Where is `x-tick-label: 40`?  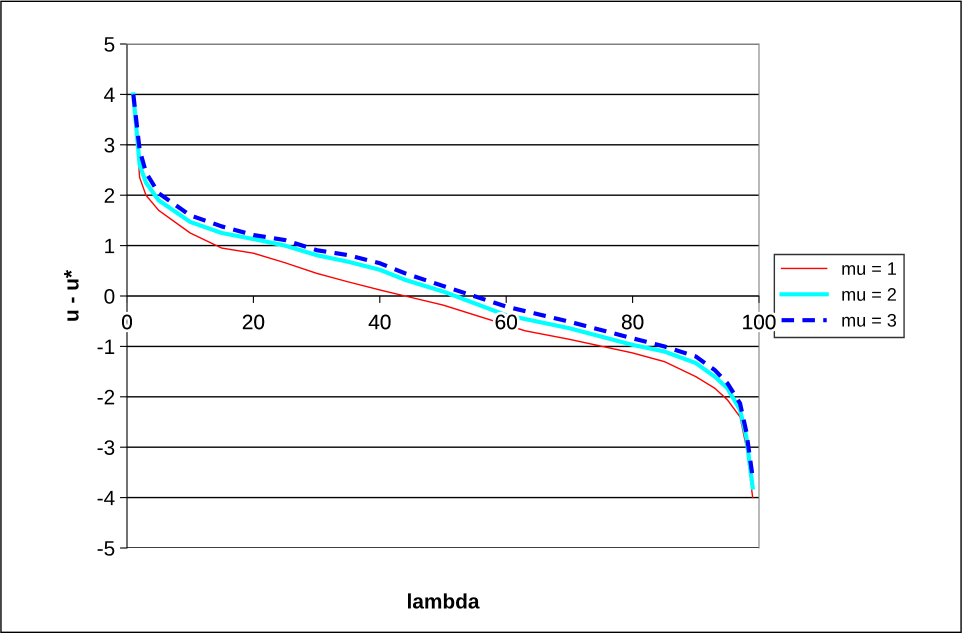
x-tick-label: 40 is located at coordinates (379, 322).